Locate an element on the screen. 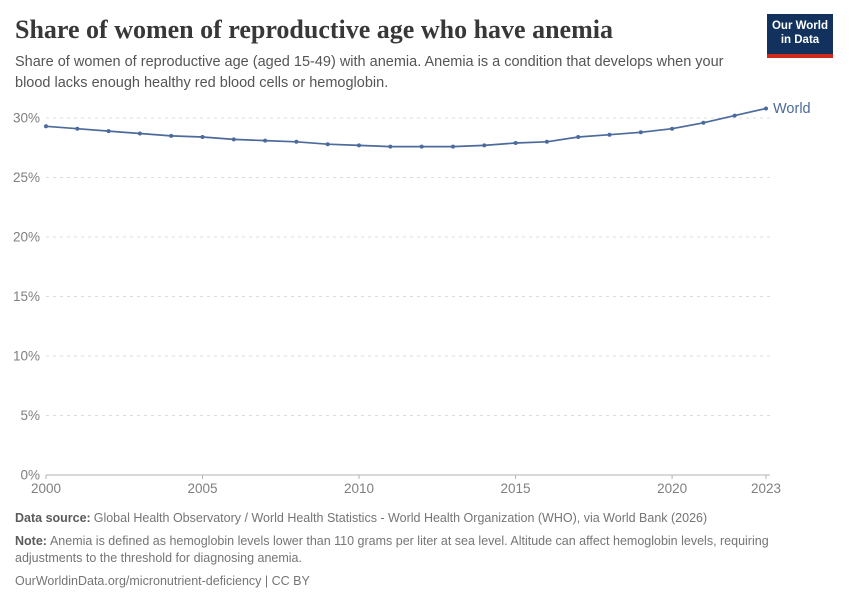 This screenshot has height=600, width=850. x-tick-label: 2023 is located at coordinates (766, 488).